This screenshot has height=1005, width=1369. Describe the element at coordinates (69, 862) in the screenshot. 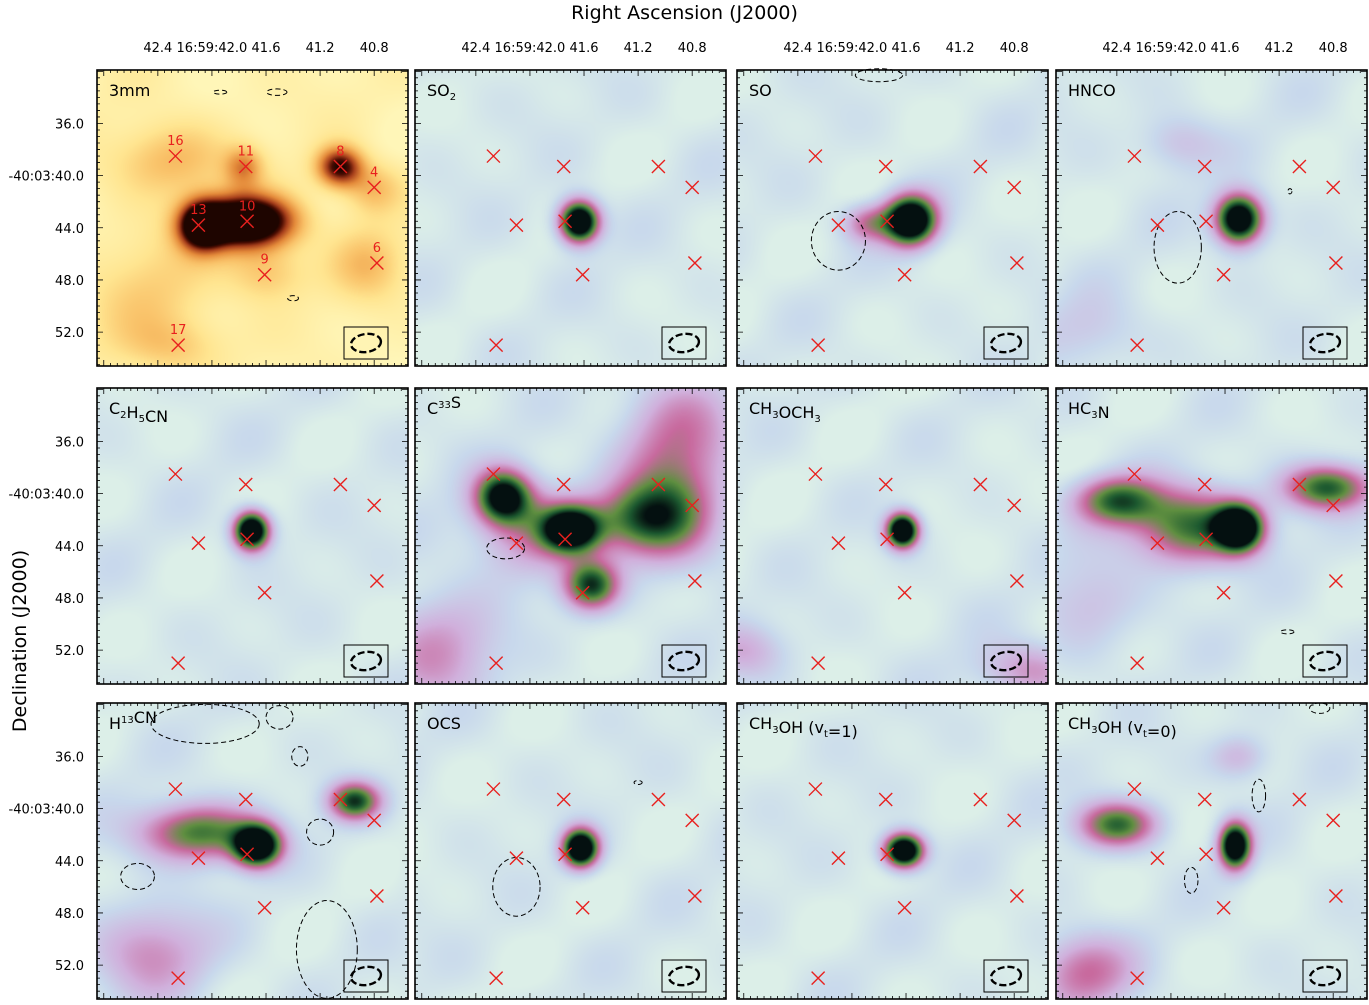

I see `y-tick-label: 44.0` at that location.